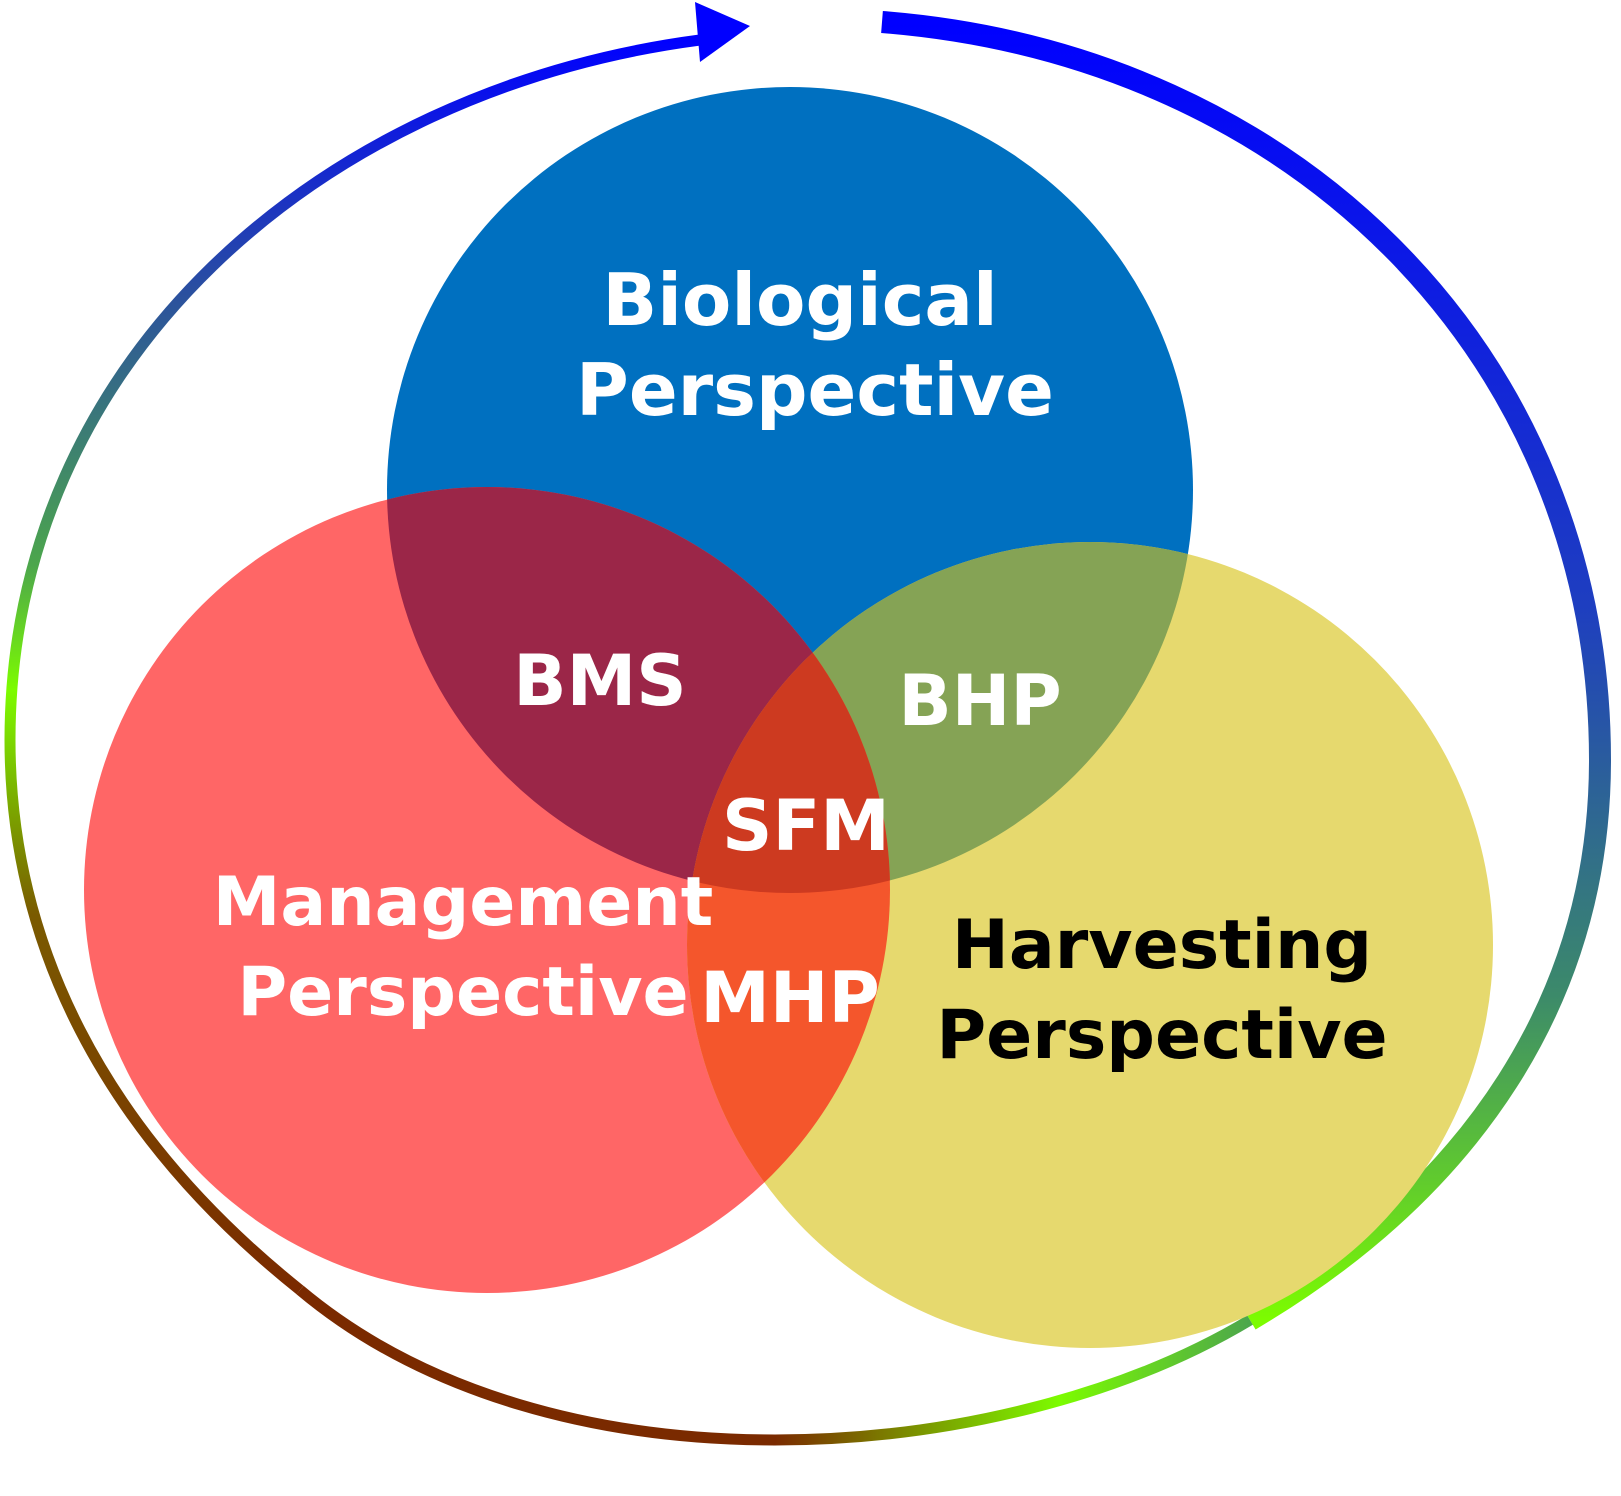  I want to click on cycle-arrow-bottom-arc, so click(774, 1365).